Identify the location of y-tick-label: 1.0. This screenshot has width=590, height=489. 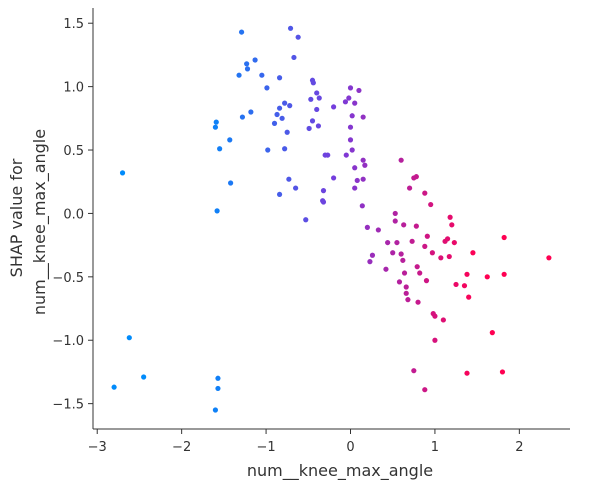
(73, 88).